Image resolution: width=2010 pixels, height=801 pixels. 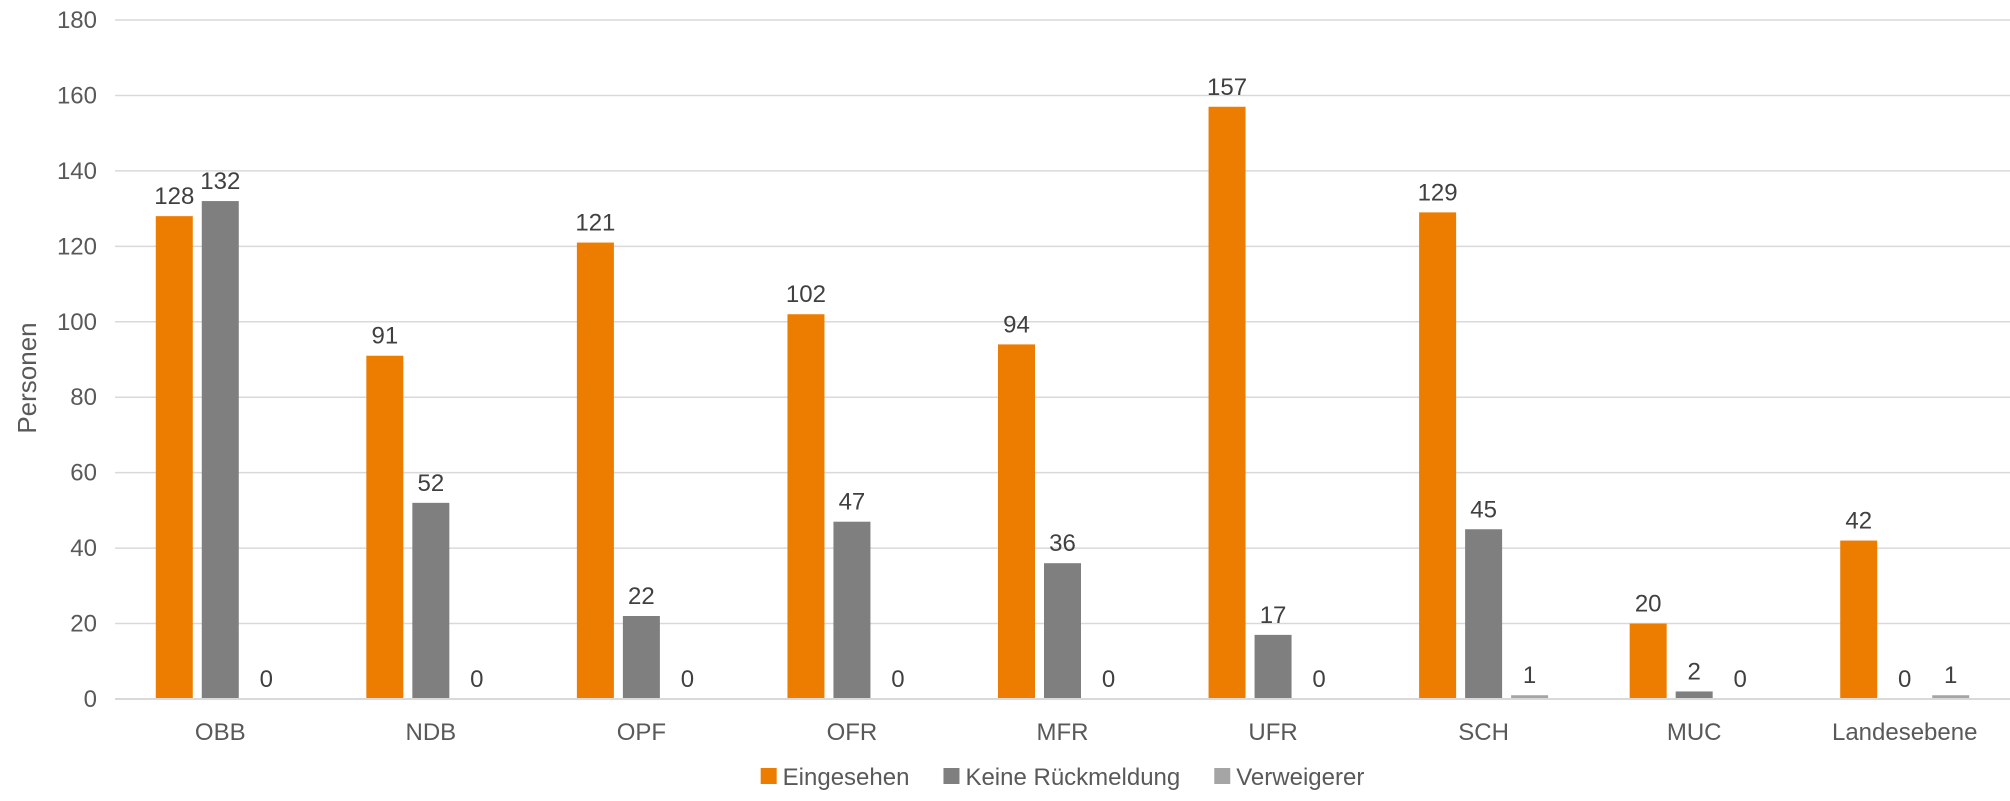 I want to click on data-label: 94, so click(x=1016, y=324).